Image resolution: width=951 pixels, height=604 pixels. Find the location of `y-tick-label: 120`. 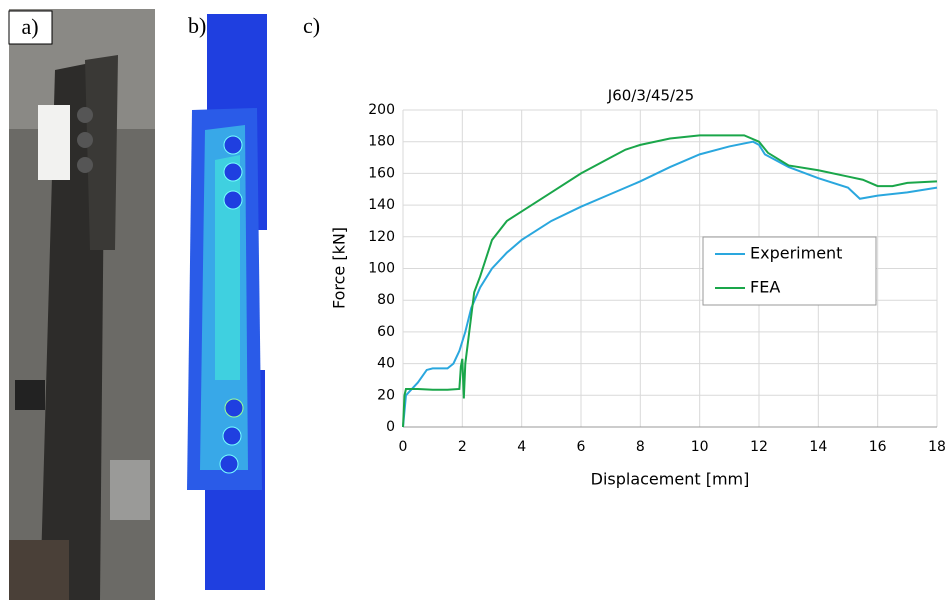

y-tick-label: 120 is located at coordinates (381, 237).